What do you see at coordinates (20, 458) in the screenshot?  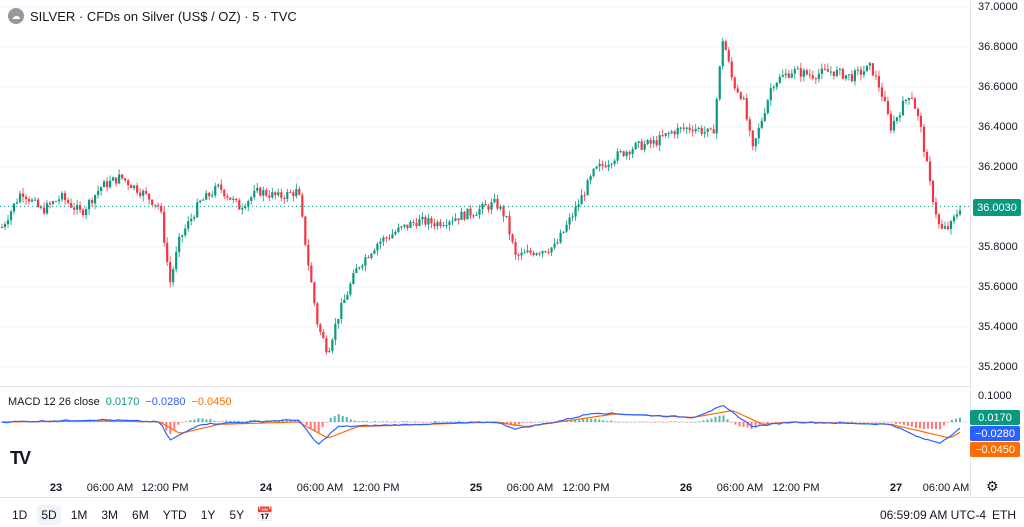 I see `tradingview-logo: TV` at bounding box center [20, 458].